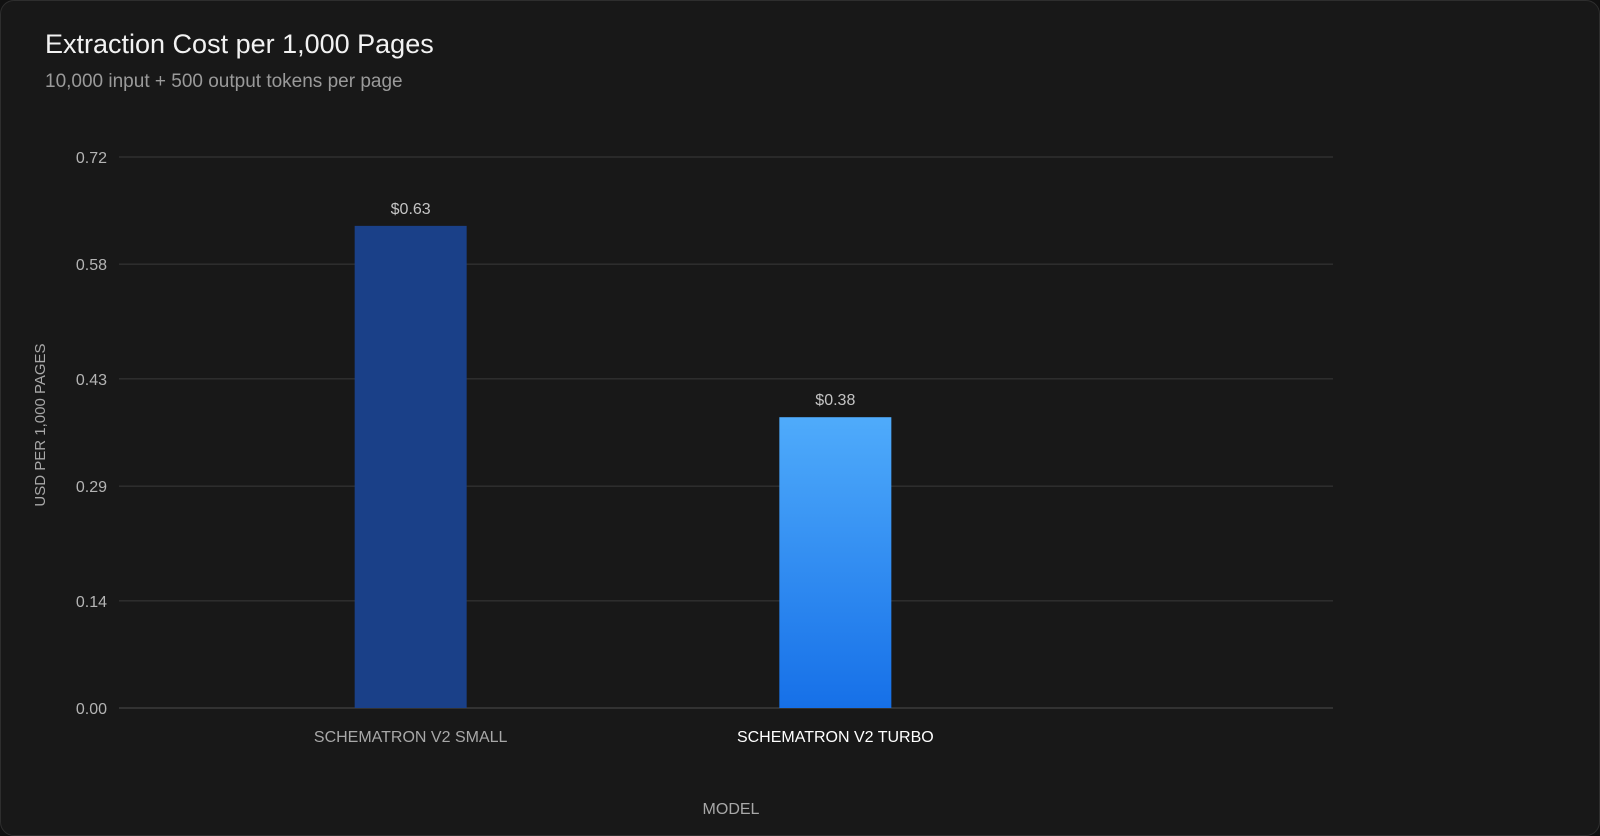 The image size is (1600, 836). Describe the element at coordinates (91, 434) in the screenshot. I see `y-axis-ticks: 0.00 0.14 0.29 0.43 0.58 0.72` at that location.